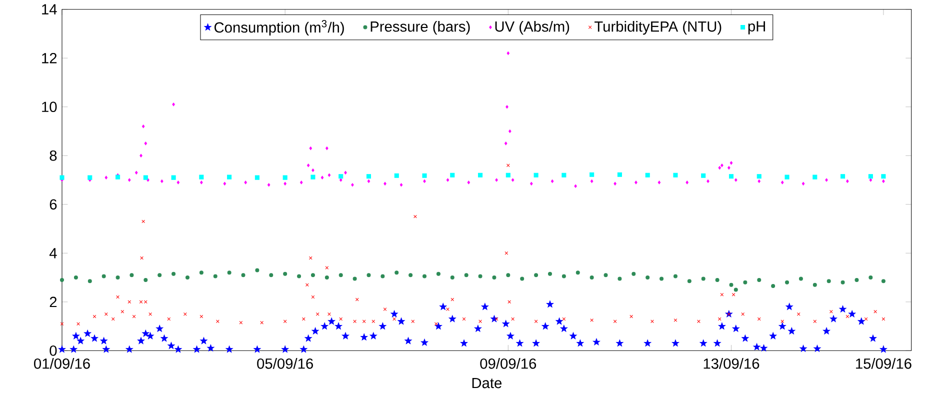  I want to click on legend-label: Consumption (m$^{3}$/h), so click(279, 28).